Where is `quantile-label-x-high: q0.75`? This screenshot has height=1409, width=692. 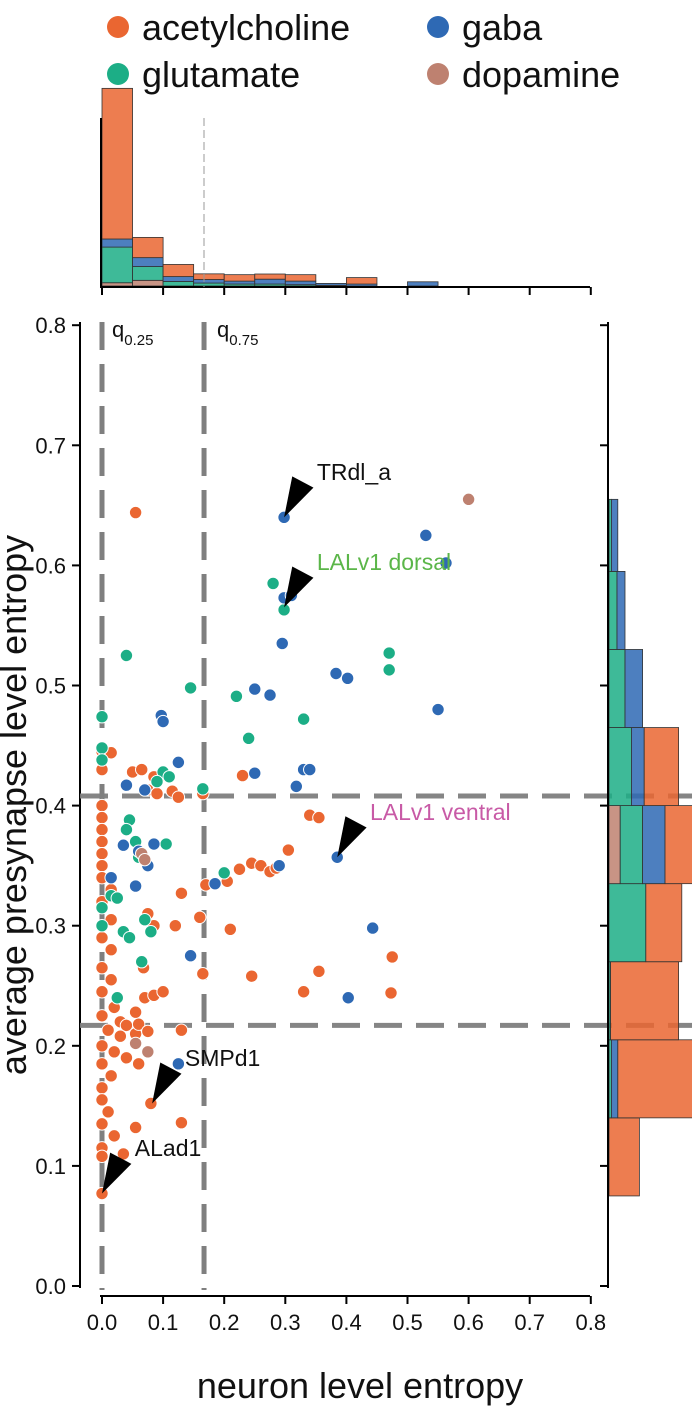
quantile-label-x-high: q0.75 is located at coordinates (237, 333).